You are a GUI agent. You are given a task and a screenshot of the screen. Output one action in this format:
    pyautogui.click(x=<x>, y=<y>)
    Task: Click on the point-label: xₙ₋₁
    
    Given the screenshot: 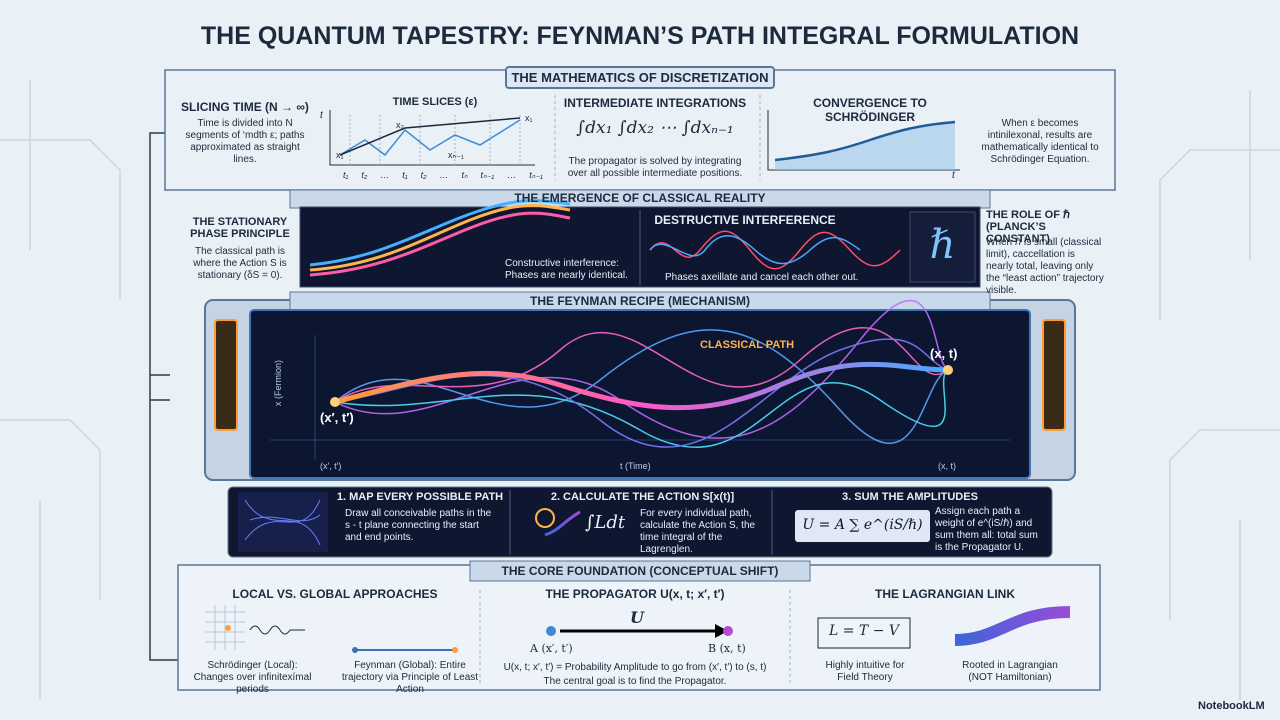 What is the action you would take?
    pyautogui.click(x=456, y=155)
    